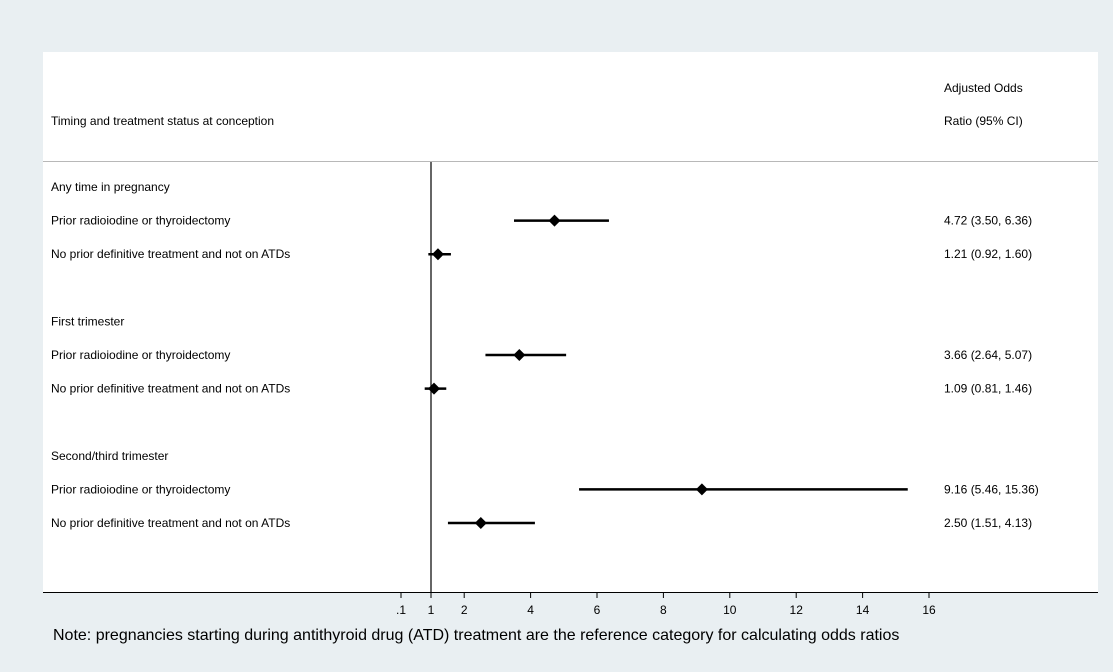 The height and width of the screenshot is (672, 1113). What do you see at coordinates (110, 187) in the screenshot?
I see `group-label: Any time in pregnancy` at bounding box center [110, 187].